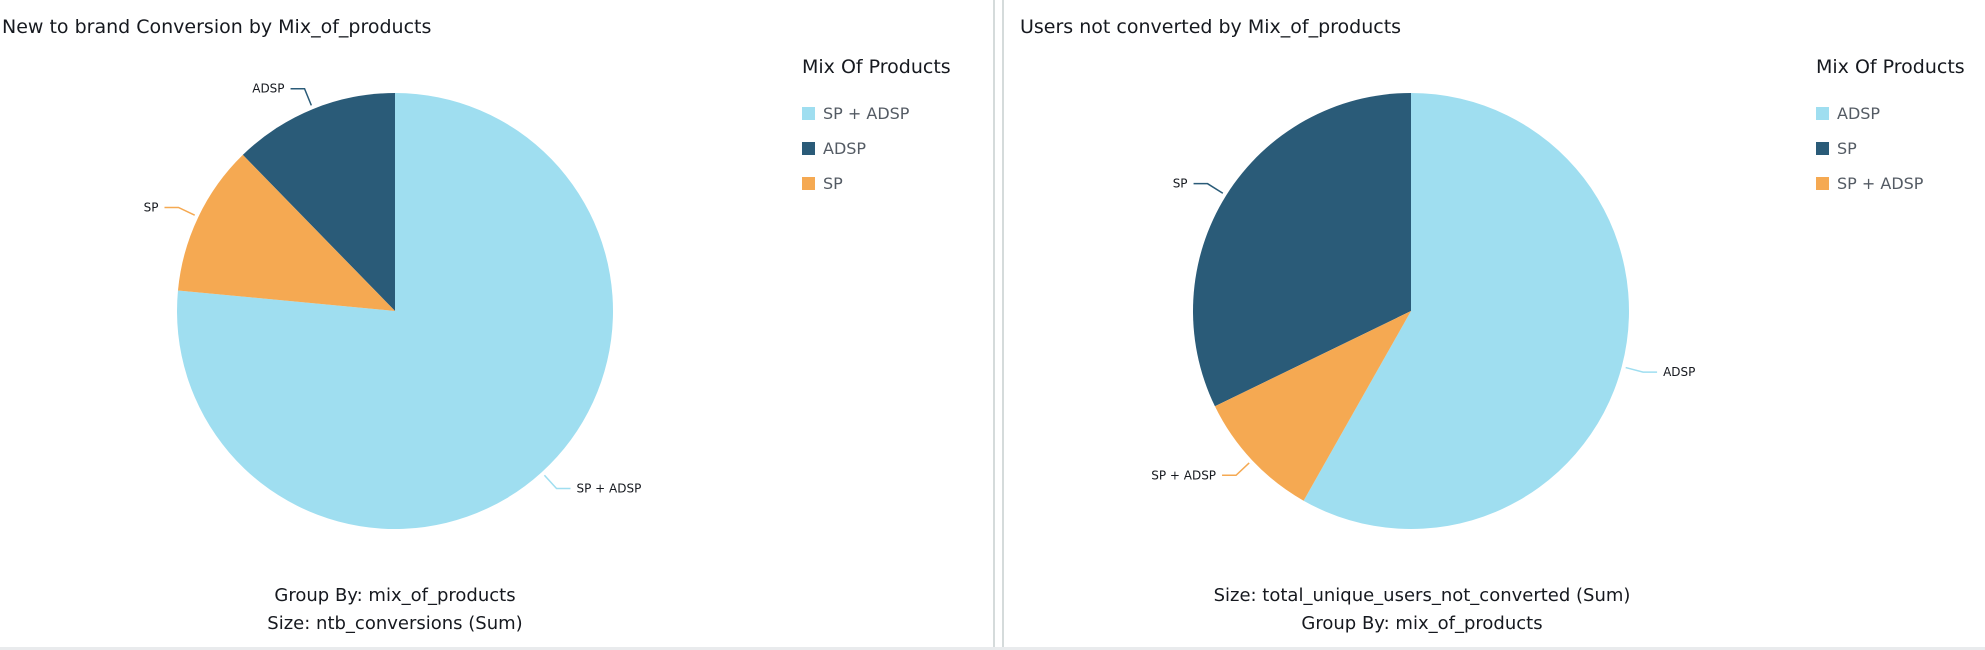 Image resolution: width=1985 pixels, height=650 pixels. Describe the element at coordinates (999, 325) in the screenshot. I see `panel-divider` at that location.